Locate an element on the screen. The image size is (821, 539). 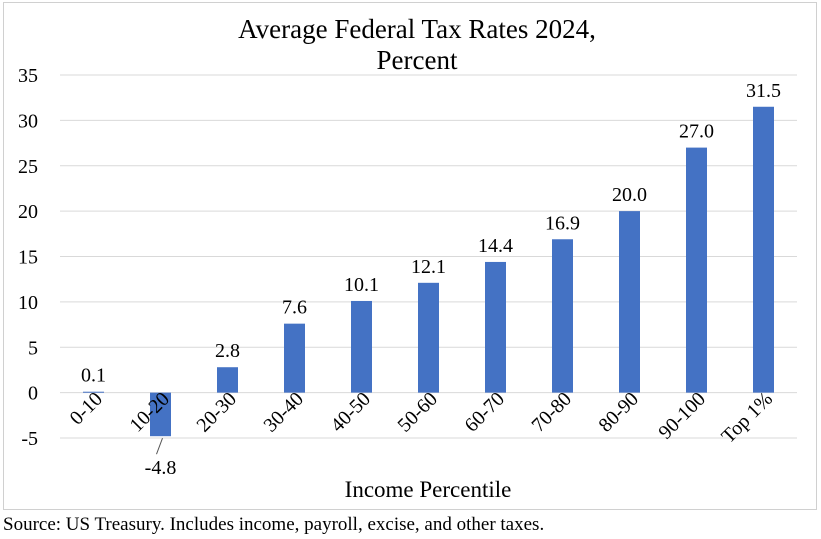
y-tick-label: 30 is located at coordinates (28, 121).